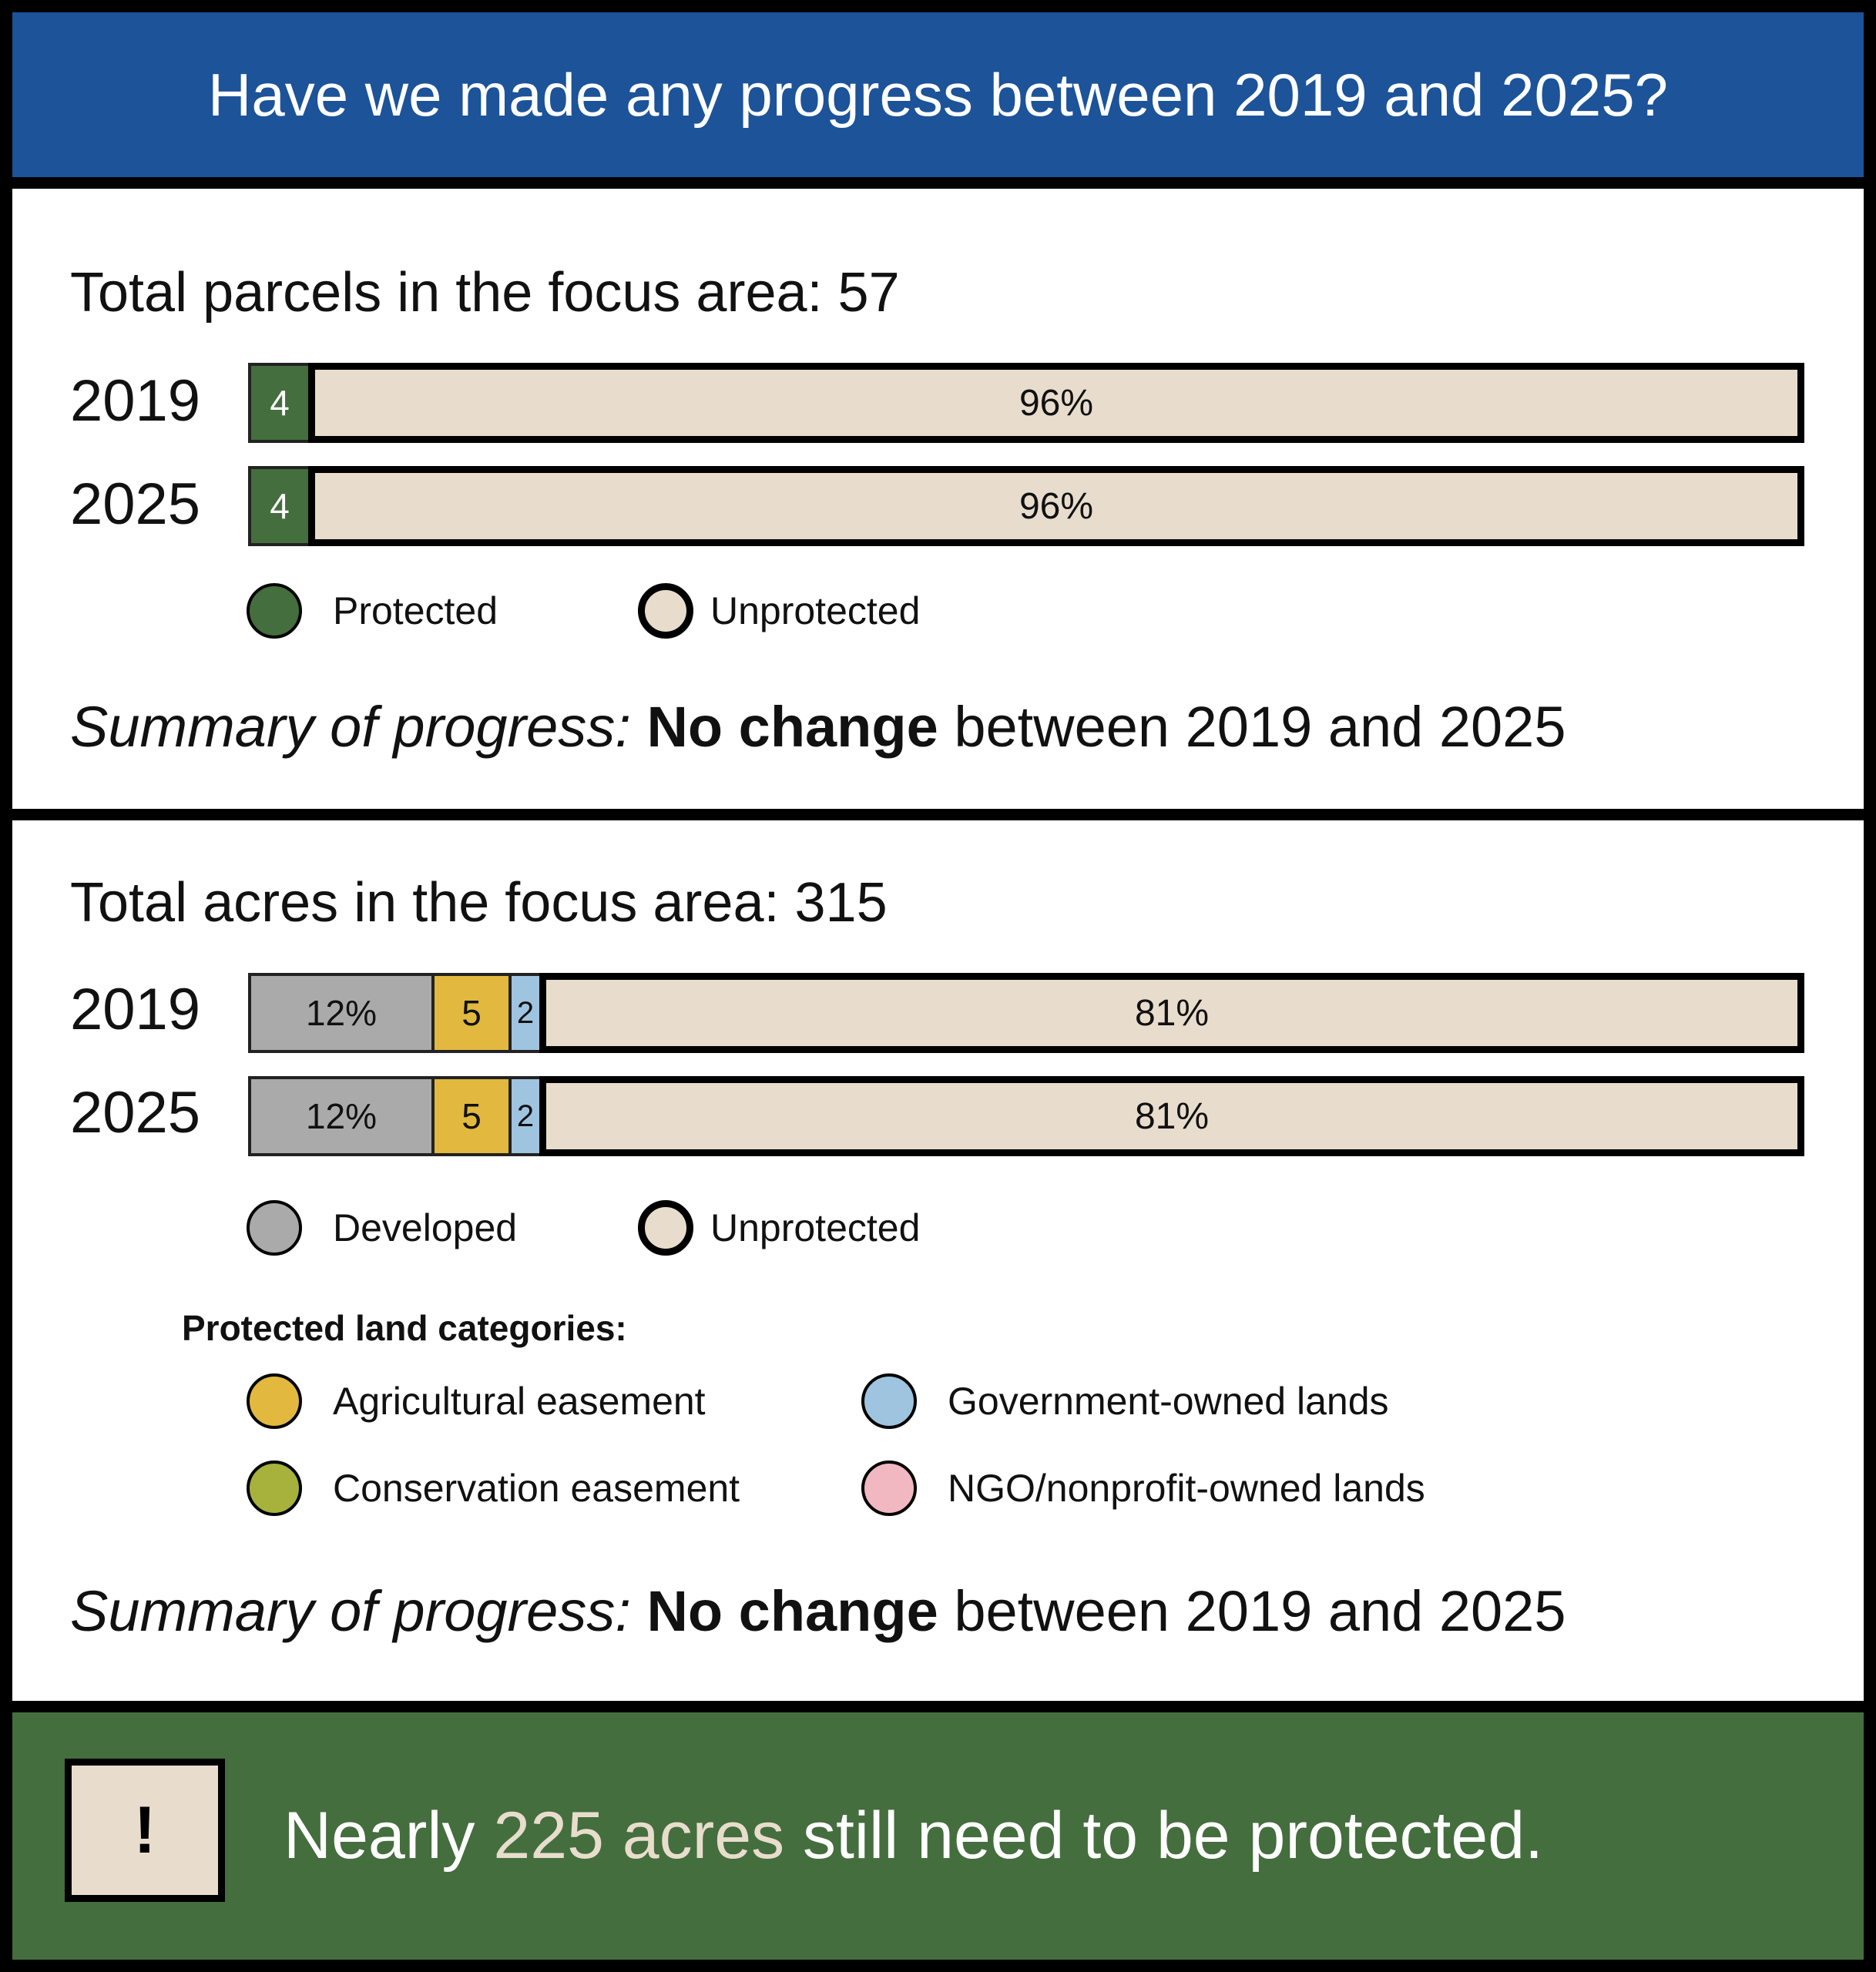 This screenshot has height=1972, width=1876. I want to click on legend-label: Agricultural easement, so click(519, 1401).